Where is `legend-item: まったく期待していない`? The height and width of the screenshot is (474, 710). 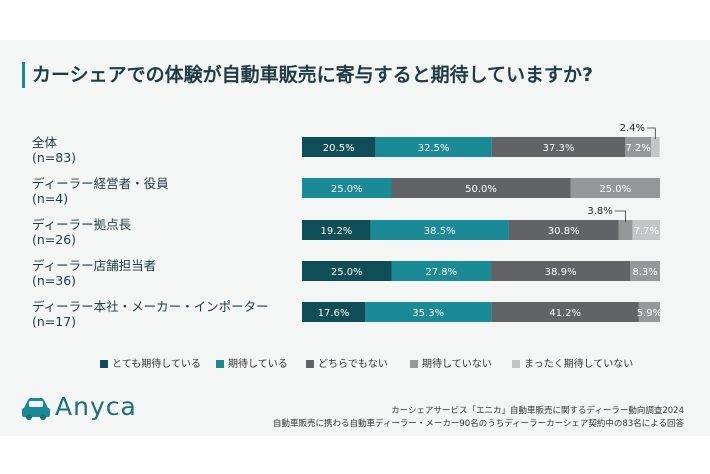 legend-item: まったく期待していない is located at coordinates (572, 362).